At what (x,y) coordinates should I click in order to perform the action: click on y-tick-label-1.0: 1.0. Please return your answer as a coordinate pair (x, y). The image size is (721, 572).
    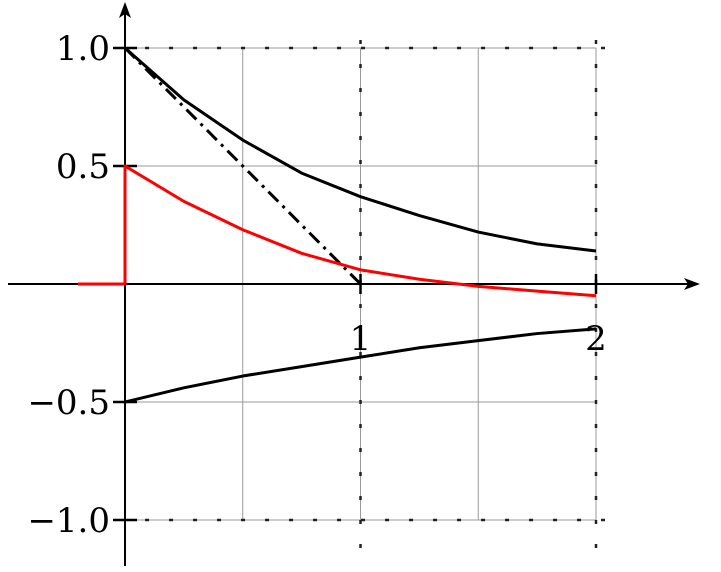
    Looking at the image, I should click on (83, 49).